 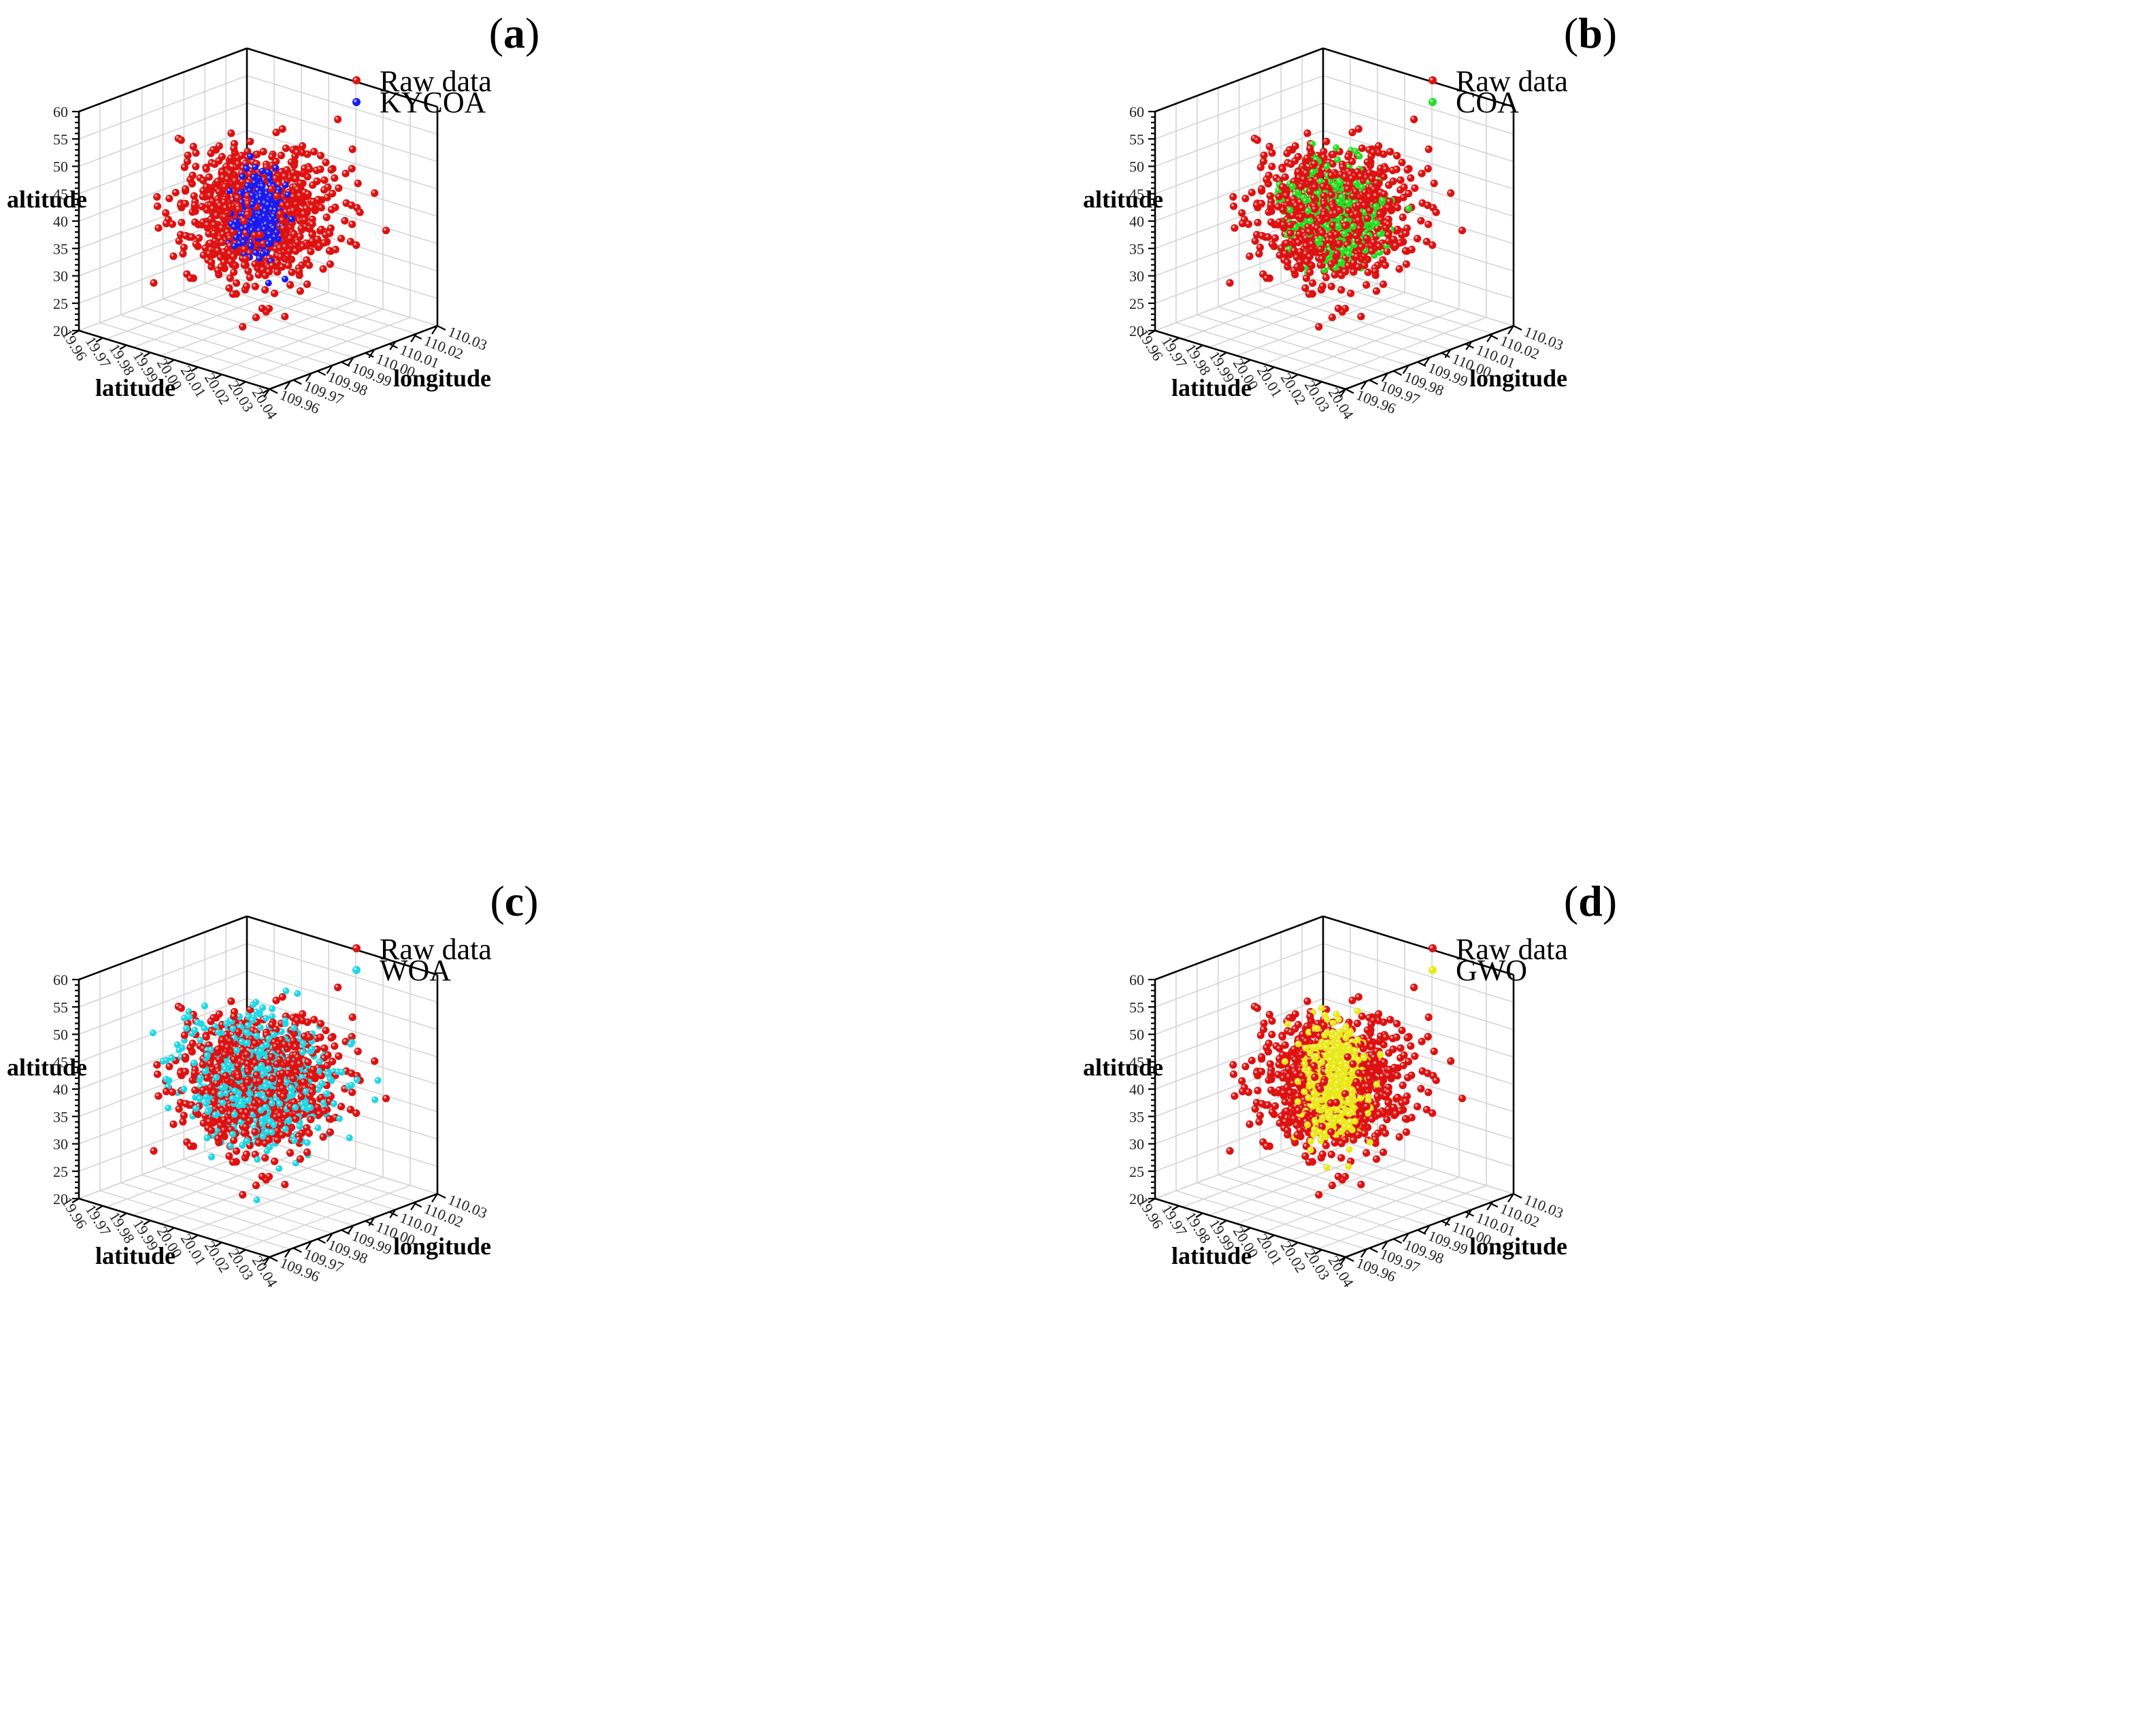 I want to click on z-tick-label: 55, so click(x=1136, y=1007).